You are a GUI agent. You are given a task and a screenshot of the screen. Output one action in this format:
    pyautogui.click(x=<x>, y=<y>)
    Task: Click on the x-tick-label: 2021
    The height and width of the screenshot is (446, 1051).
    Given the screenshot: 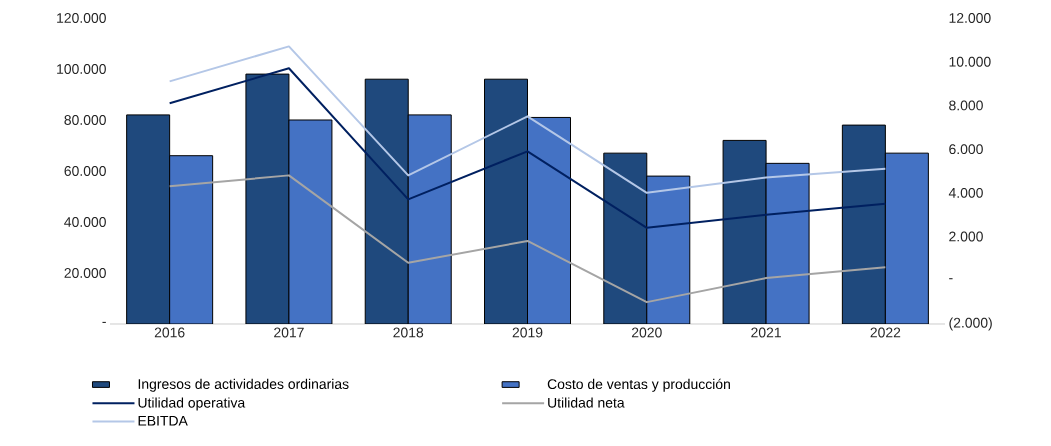 What is the action you would take?
    pyautogui.click(x=766, y=332)
    